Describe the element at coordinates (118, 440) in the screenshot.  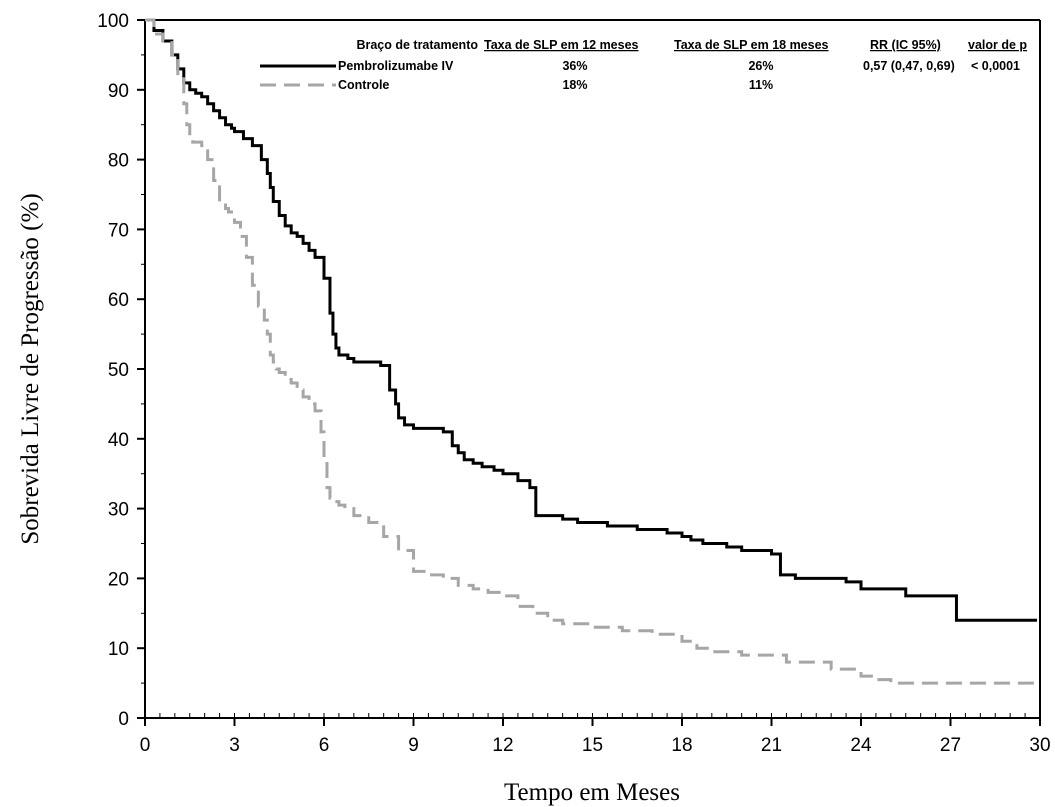
I see `y-tick-label: 40` at that location.